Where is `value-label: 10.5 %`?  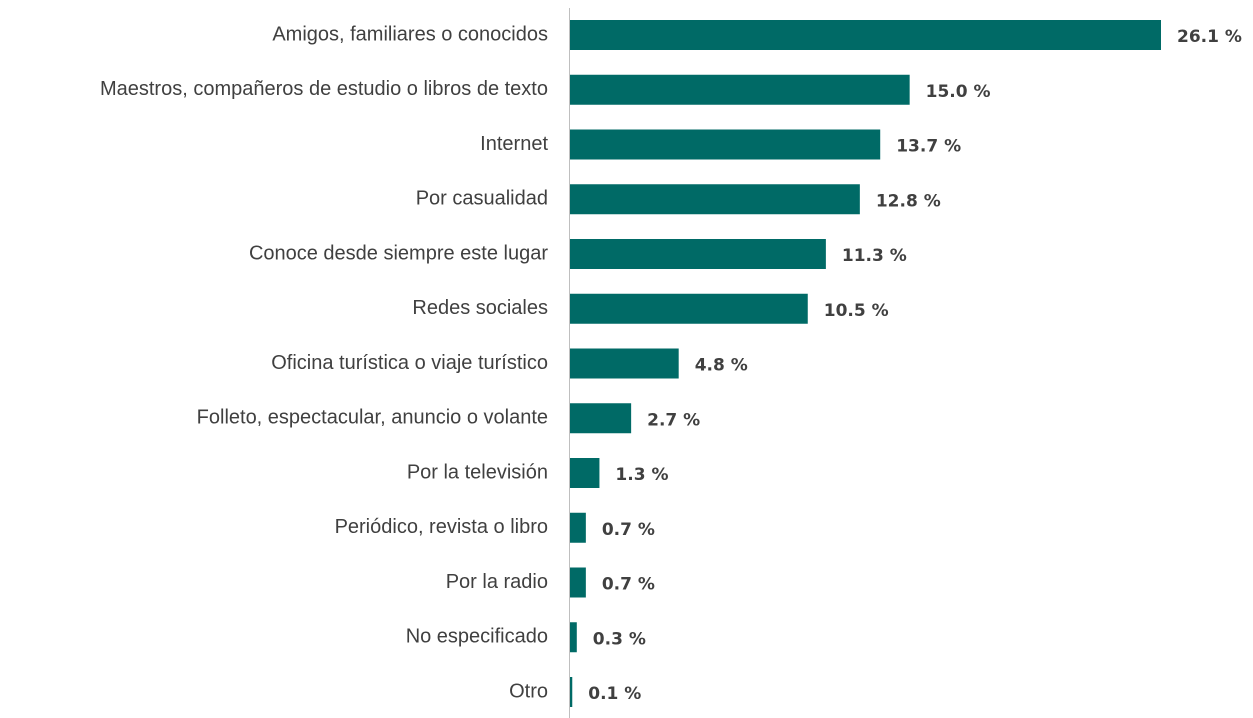 value-label: 10.5 % is located at coordinates (856, 311).